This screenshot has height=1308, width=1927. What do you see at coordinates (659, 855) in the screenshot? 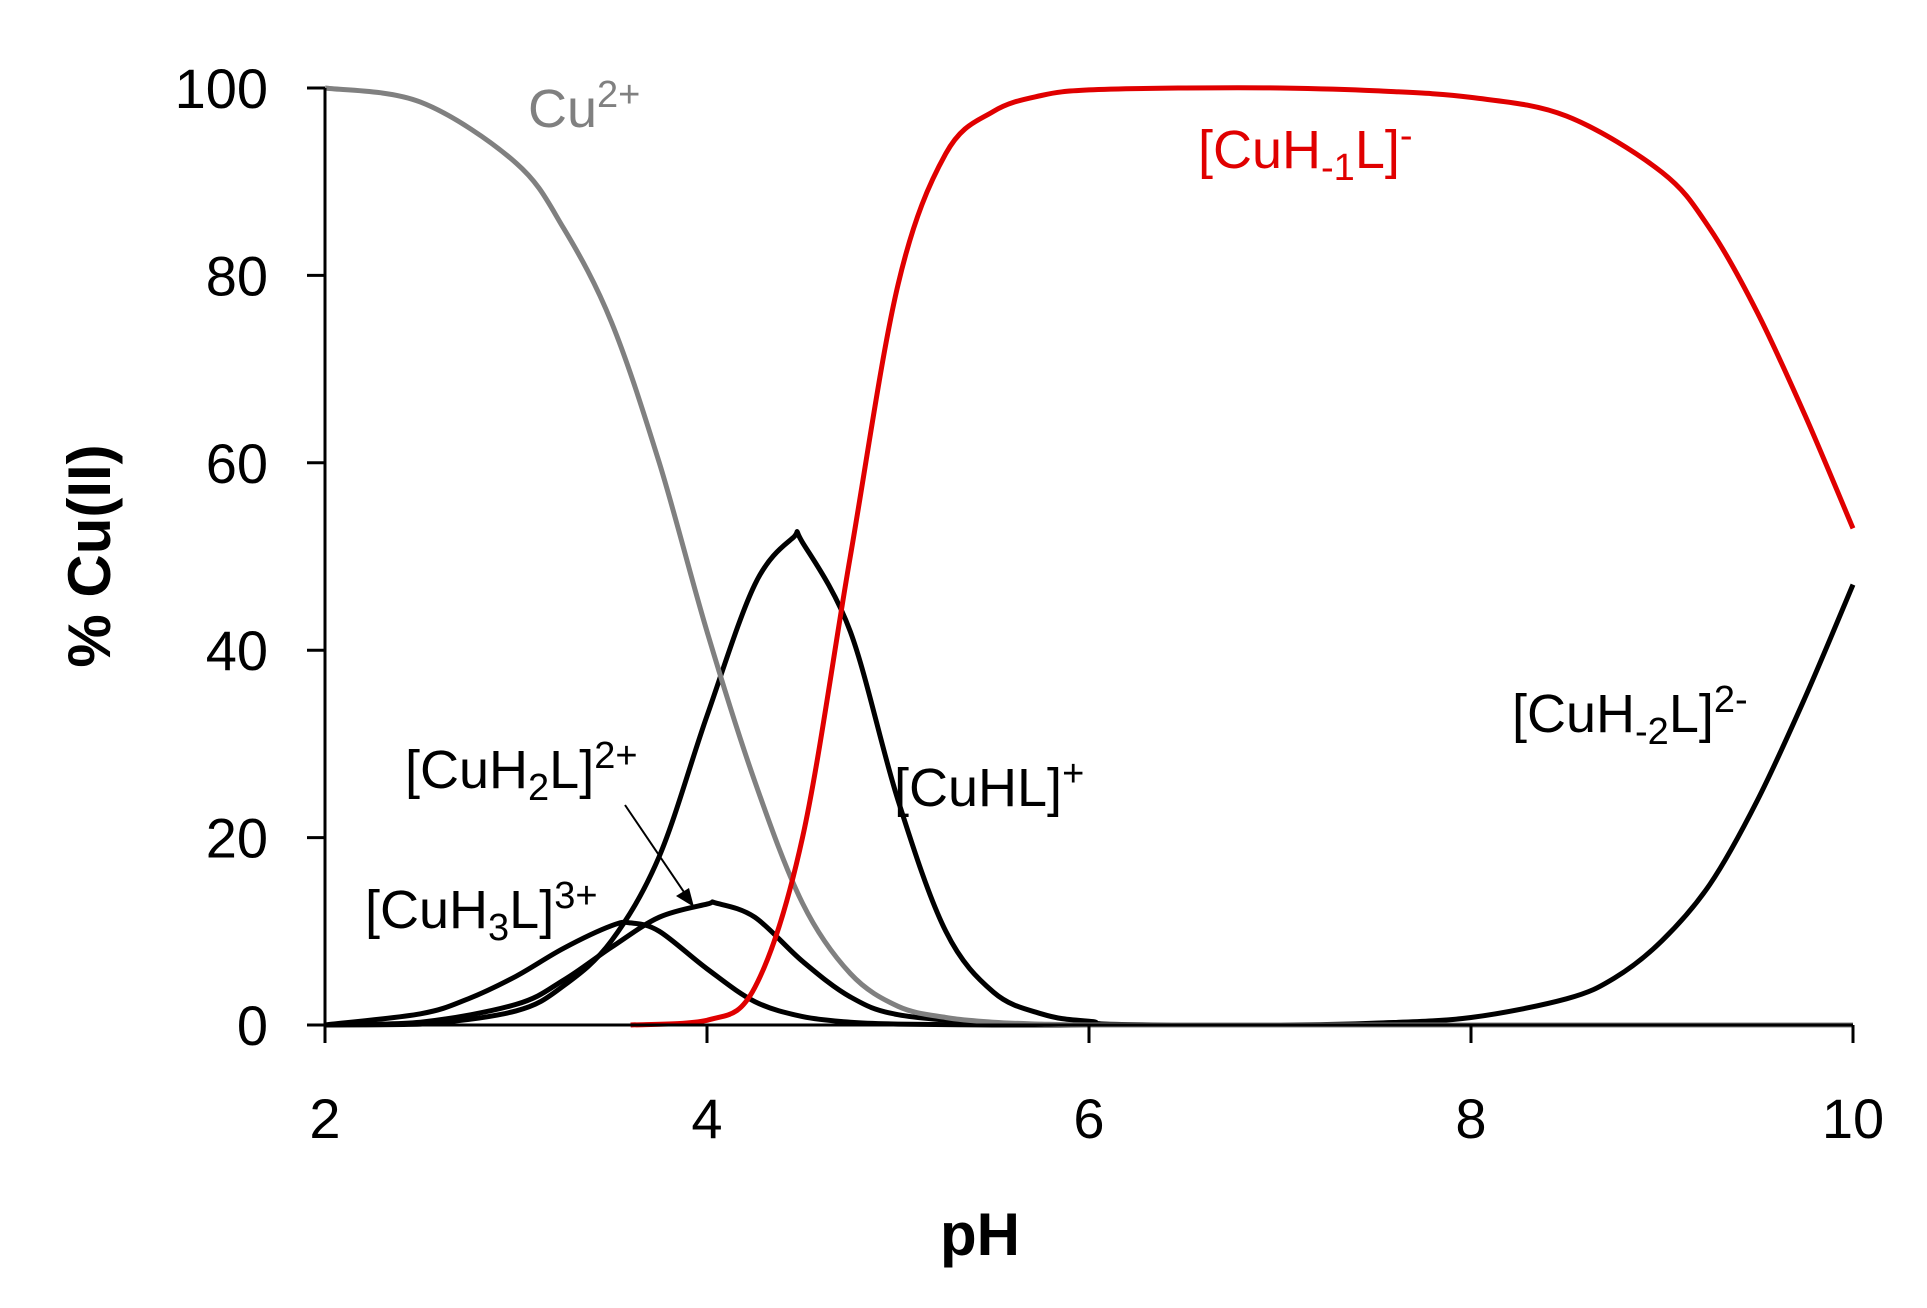
I see `label-arrow` at bounding box center [659, 855].